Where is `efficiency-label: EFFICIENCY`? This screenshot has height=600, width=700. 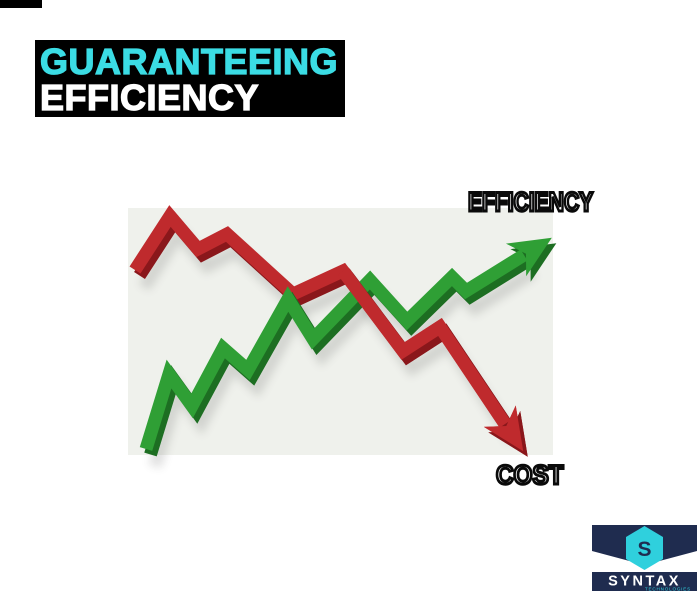 efficiency-label: EFFICIENCY is located at coordinates (531, 202).